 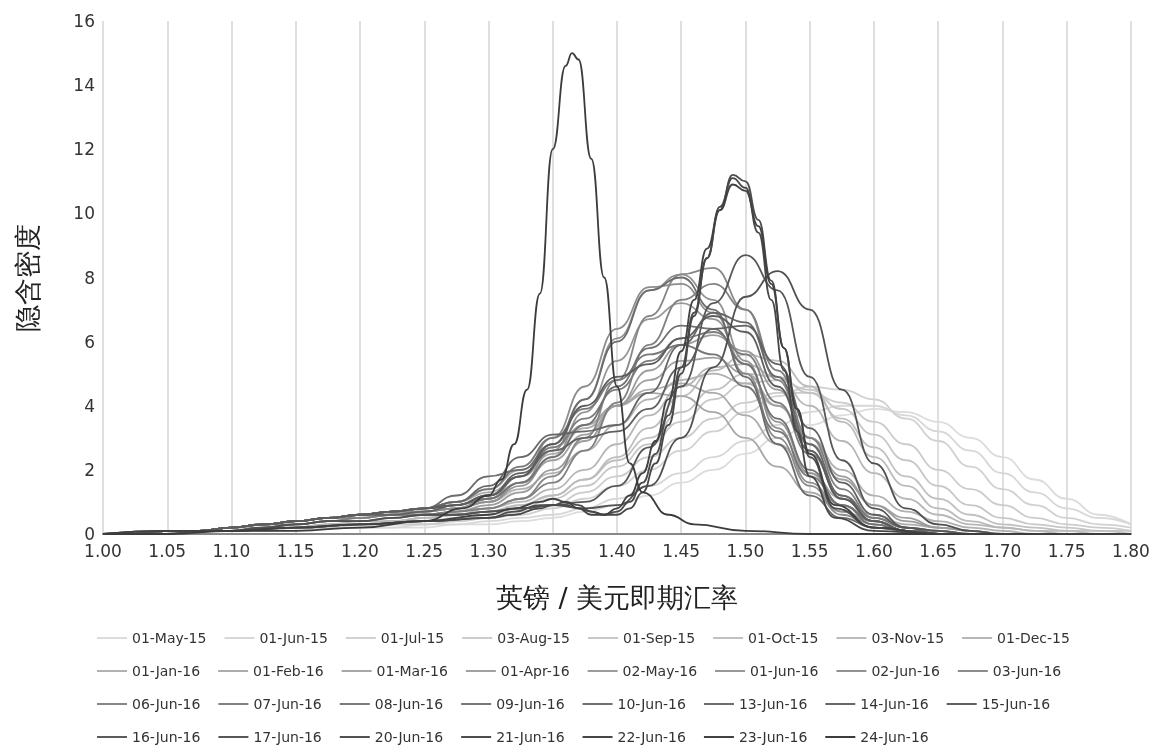 What do you see at coordinates (530, 704) in the screenshot?
I see `legend-label: 09-Jun-16` at bounding box center [530, 704].